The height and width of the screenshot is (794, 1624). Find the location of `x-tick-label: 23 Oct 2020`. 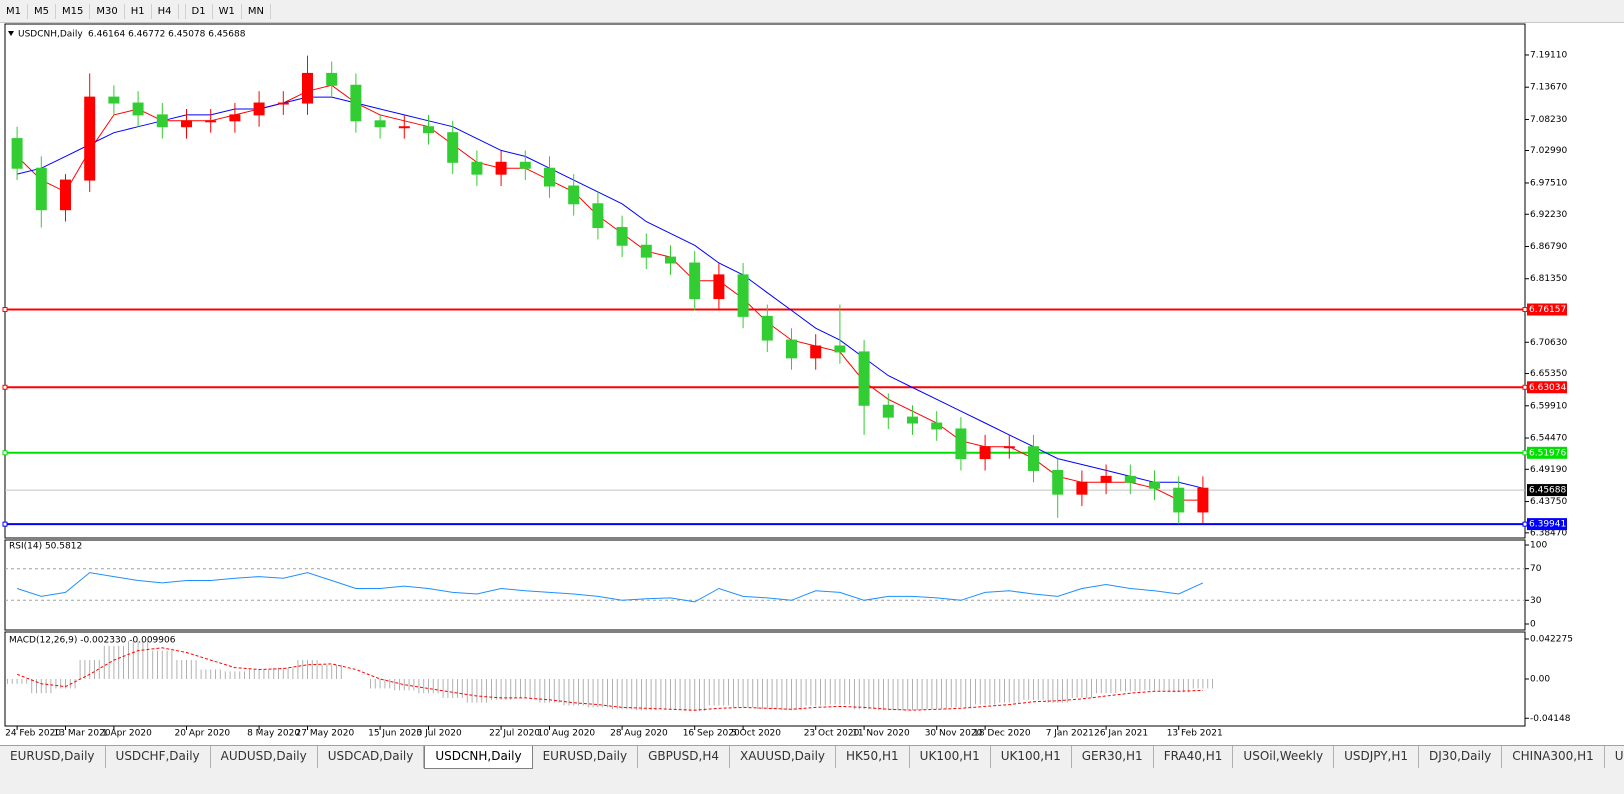

x-tick-label: 23 Oct 2020 is located at coordinates (832, 734).